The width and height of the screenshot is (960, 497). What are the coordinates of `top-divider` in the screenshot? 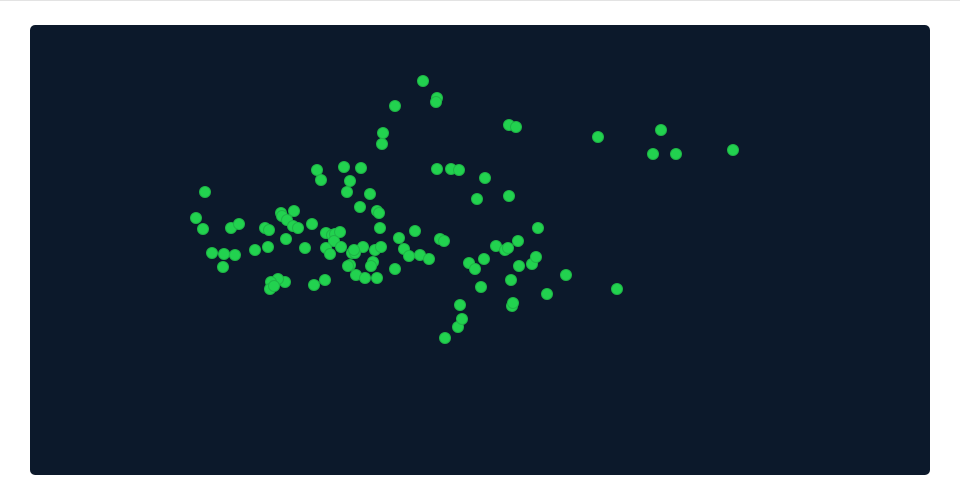 It's located at (480, 0).